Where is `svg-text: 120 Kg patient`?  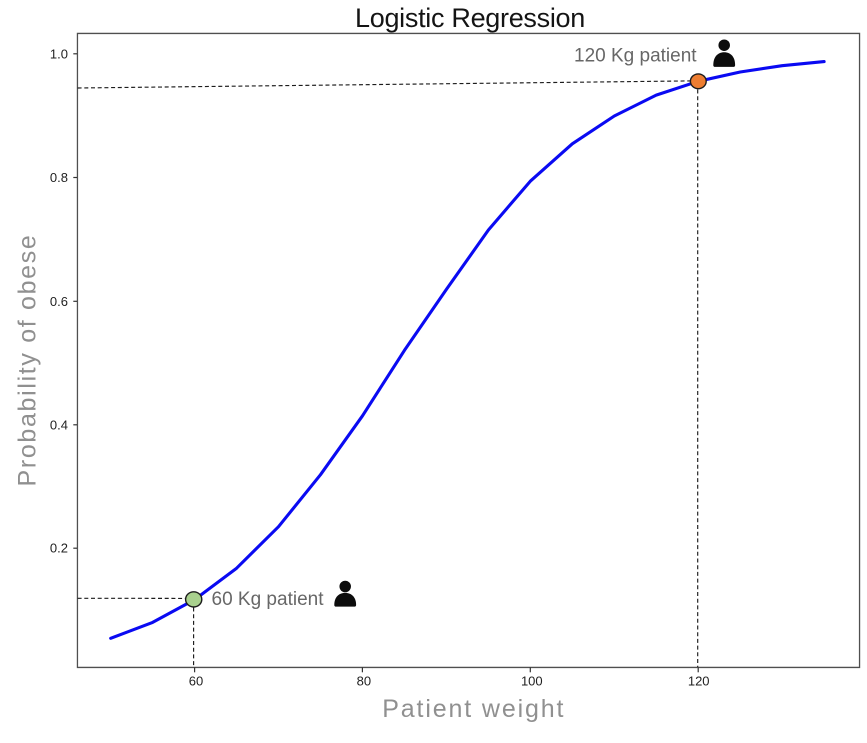 svg-text: 120 Kg patient is located at coordinates (635, 56).